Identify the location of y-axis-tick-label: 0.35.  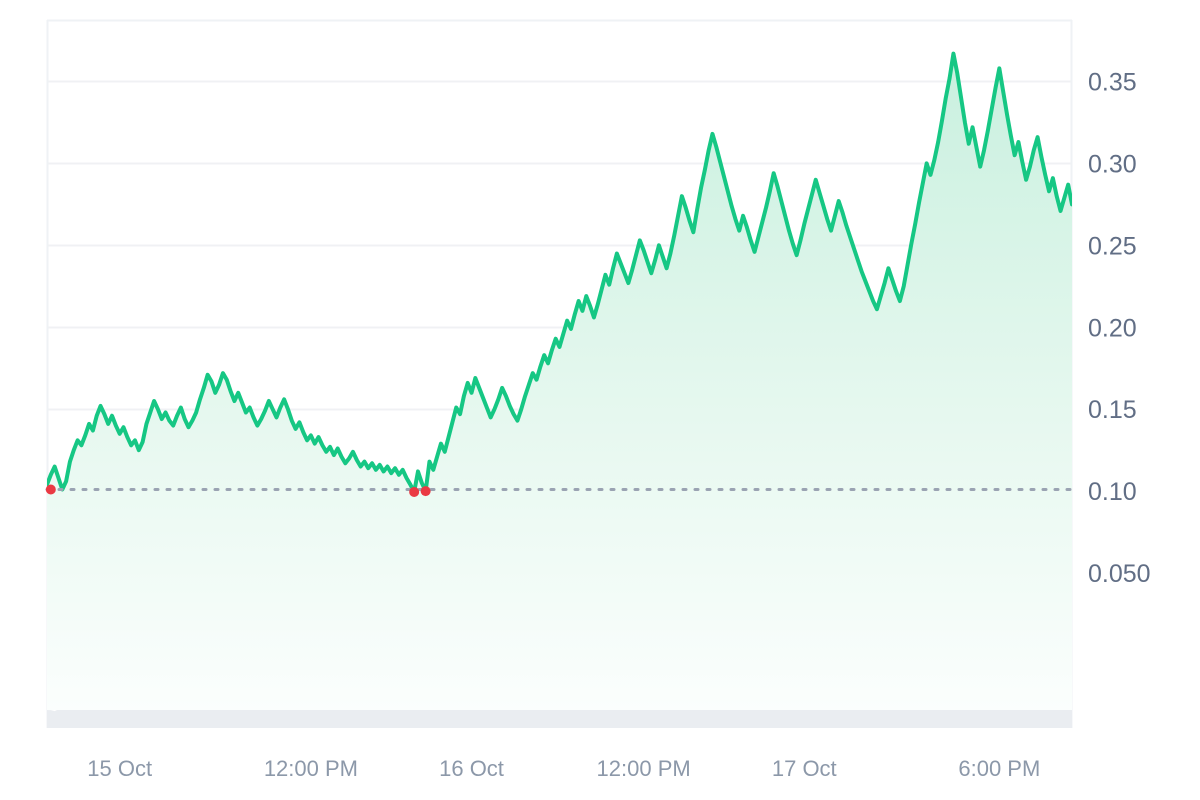
(1112, 82).